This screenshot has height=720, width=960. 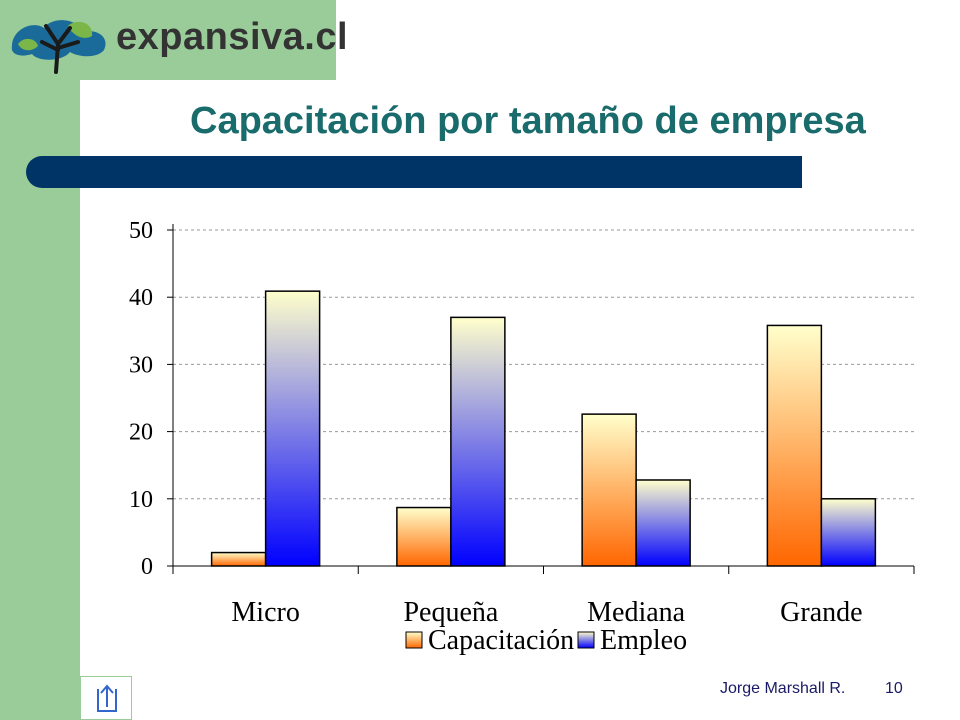 What do you see at coordinates (528, 121) in the screenshot?
I see `slide-title: Capacitación por tamaño de empresa` at bounding box center [528, 121].